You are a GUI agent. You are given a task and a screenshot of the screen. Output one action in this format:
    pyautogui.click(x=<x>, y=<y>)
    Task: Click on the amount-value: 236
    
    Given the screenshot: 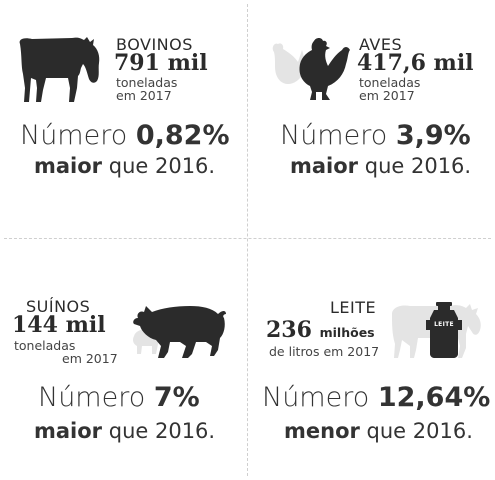 What is the action you would take?
    pyautogui.click(x=289, y=330)
    